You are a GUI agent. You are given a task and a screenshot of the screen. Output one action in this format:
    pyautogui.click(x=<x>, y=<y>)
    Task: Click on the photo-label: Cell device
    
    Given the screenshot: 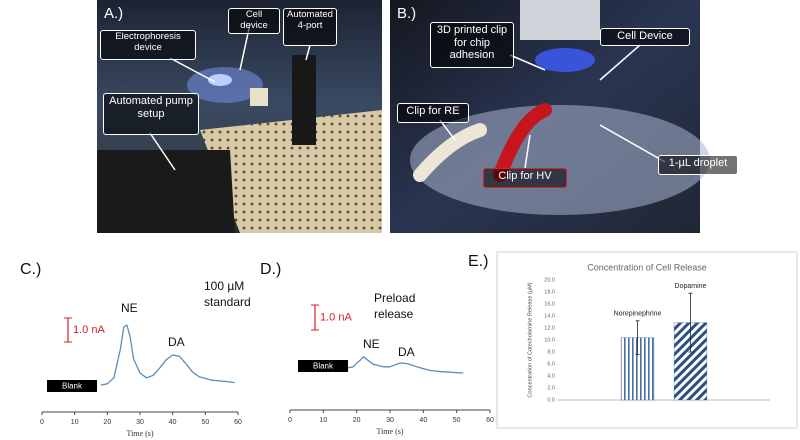 What is the action you would take?
    pyautogui.click(x=254, y=21)
    